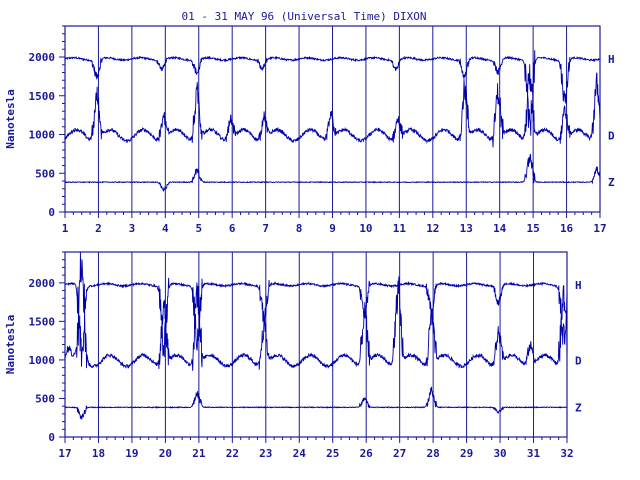 The width and height of the screenshot is (640, 480). Describe the element at coordinates (165, 453) in the screenshot. I see `x-tick-label: 20` at that location.